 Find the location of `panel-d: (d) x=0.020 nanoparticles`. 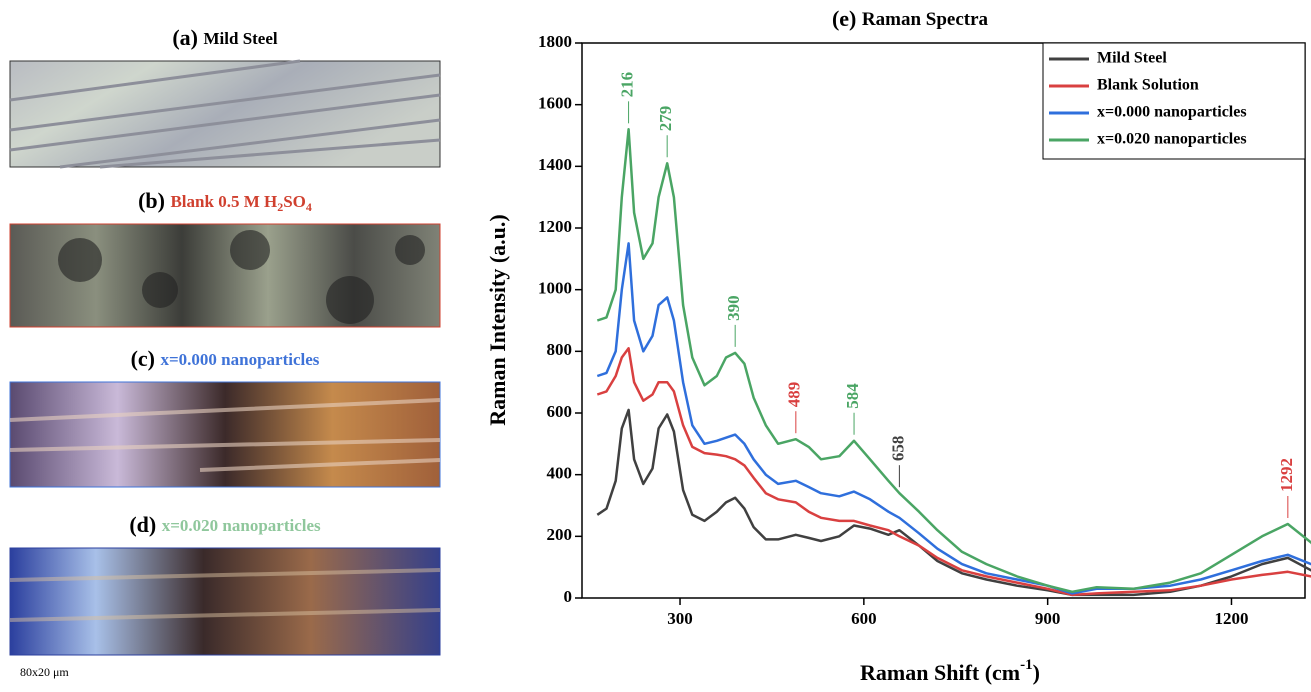

panel-d: (d) x=0.020 nanoparticles is located at coordinates (225, 584).